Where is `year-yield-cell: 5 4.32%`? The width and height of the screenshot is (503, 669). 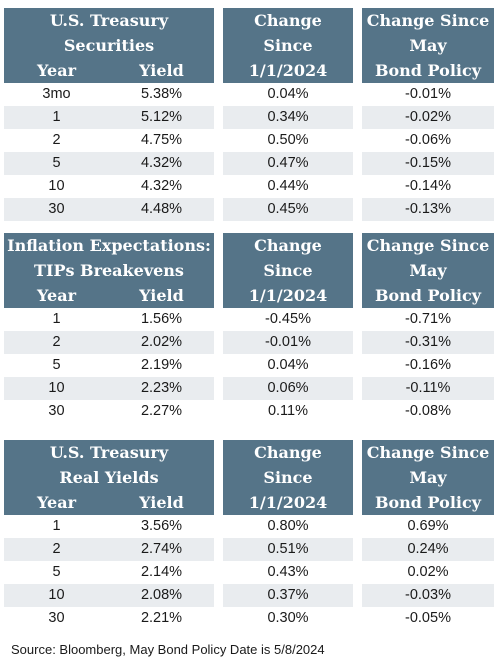
year-yield-cell: 5 4.32% is located at coordinates (109, 163).